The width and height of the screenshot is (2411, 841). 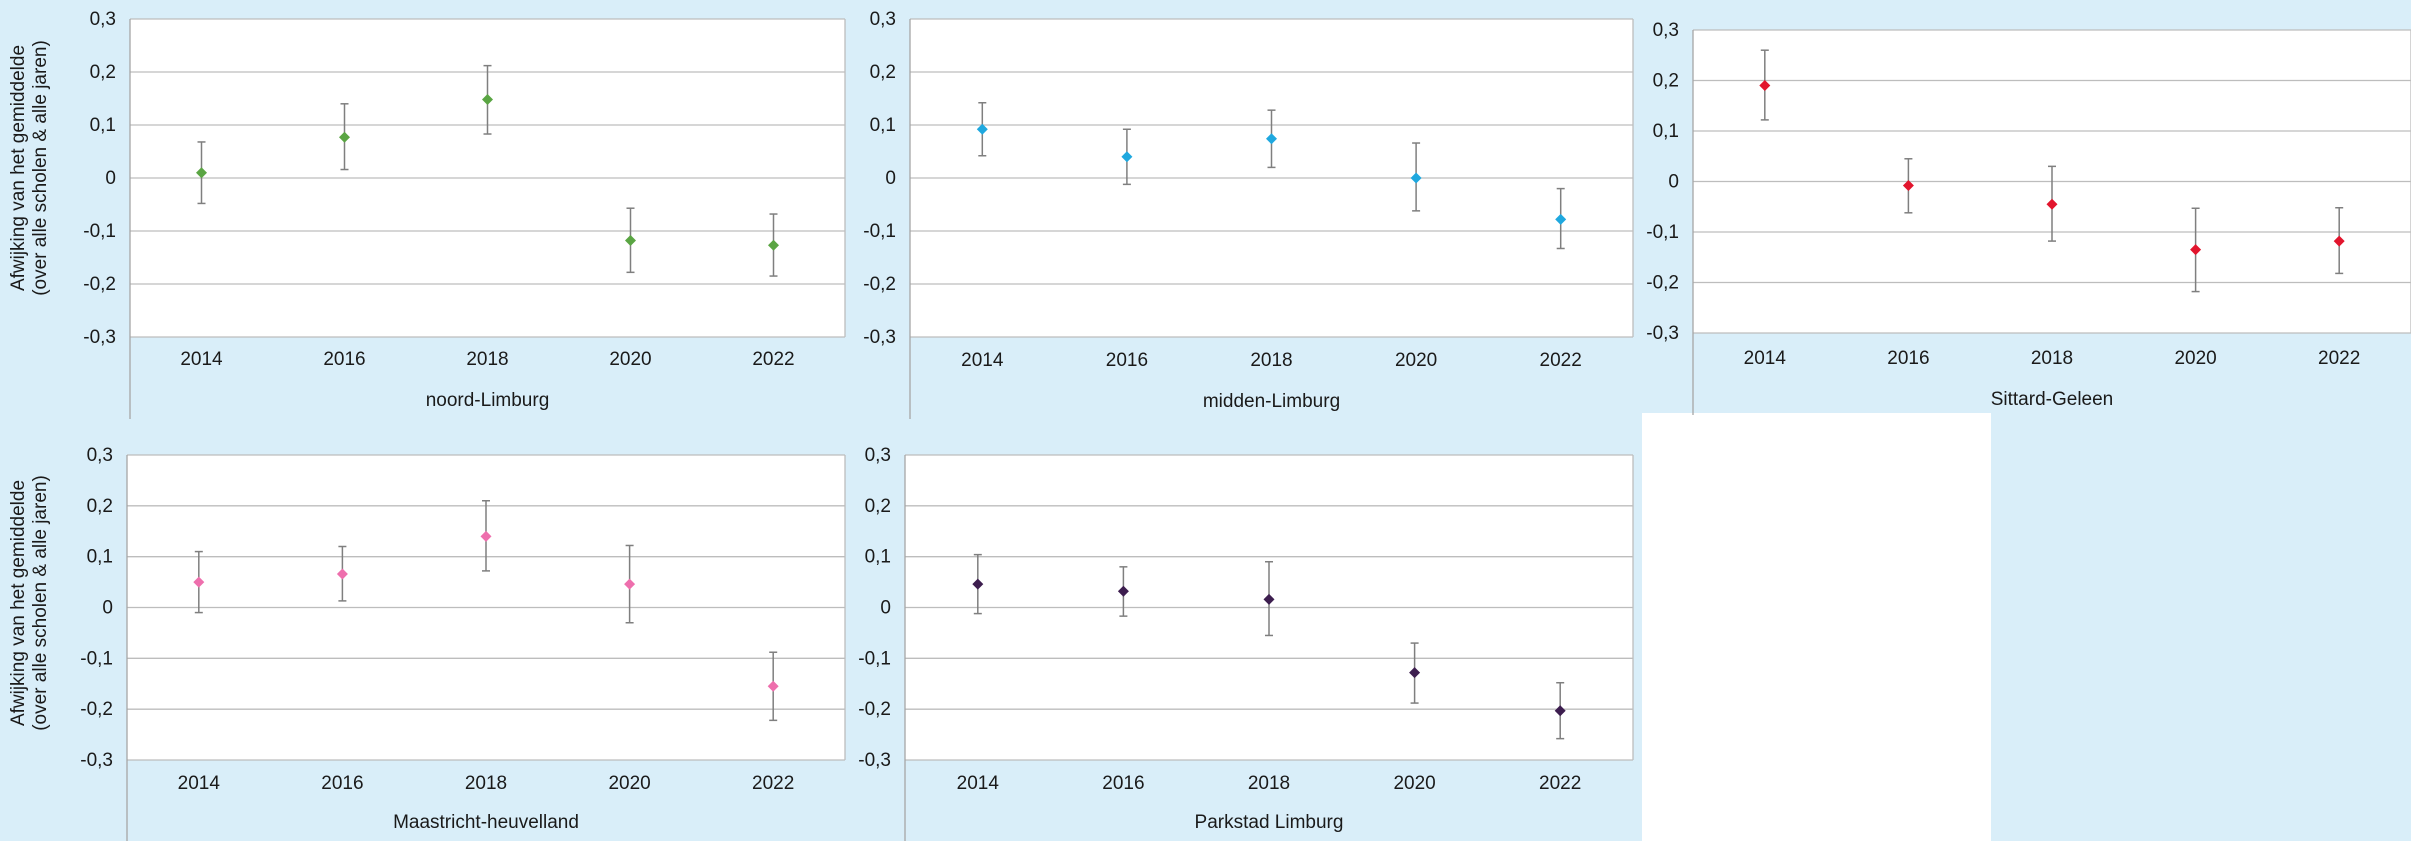 What do you see at coordinates (1816, 627) in the screenshot?
I see `empty-cell` at bounding box center [1816, 627].